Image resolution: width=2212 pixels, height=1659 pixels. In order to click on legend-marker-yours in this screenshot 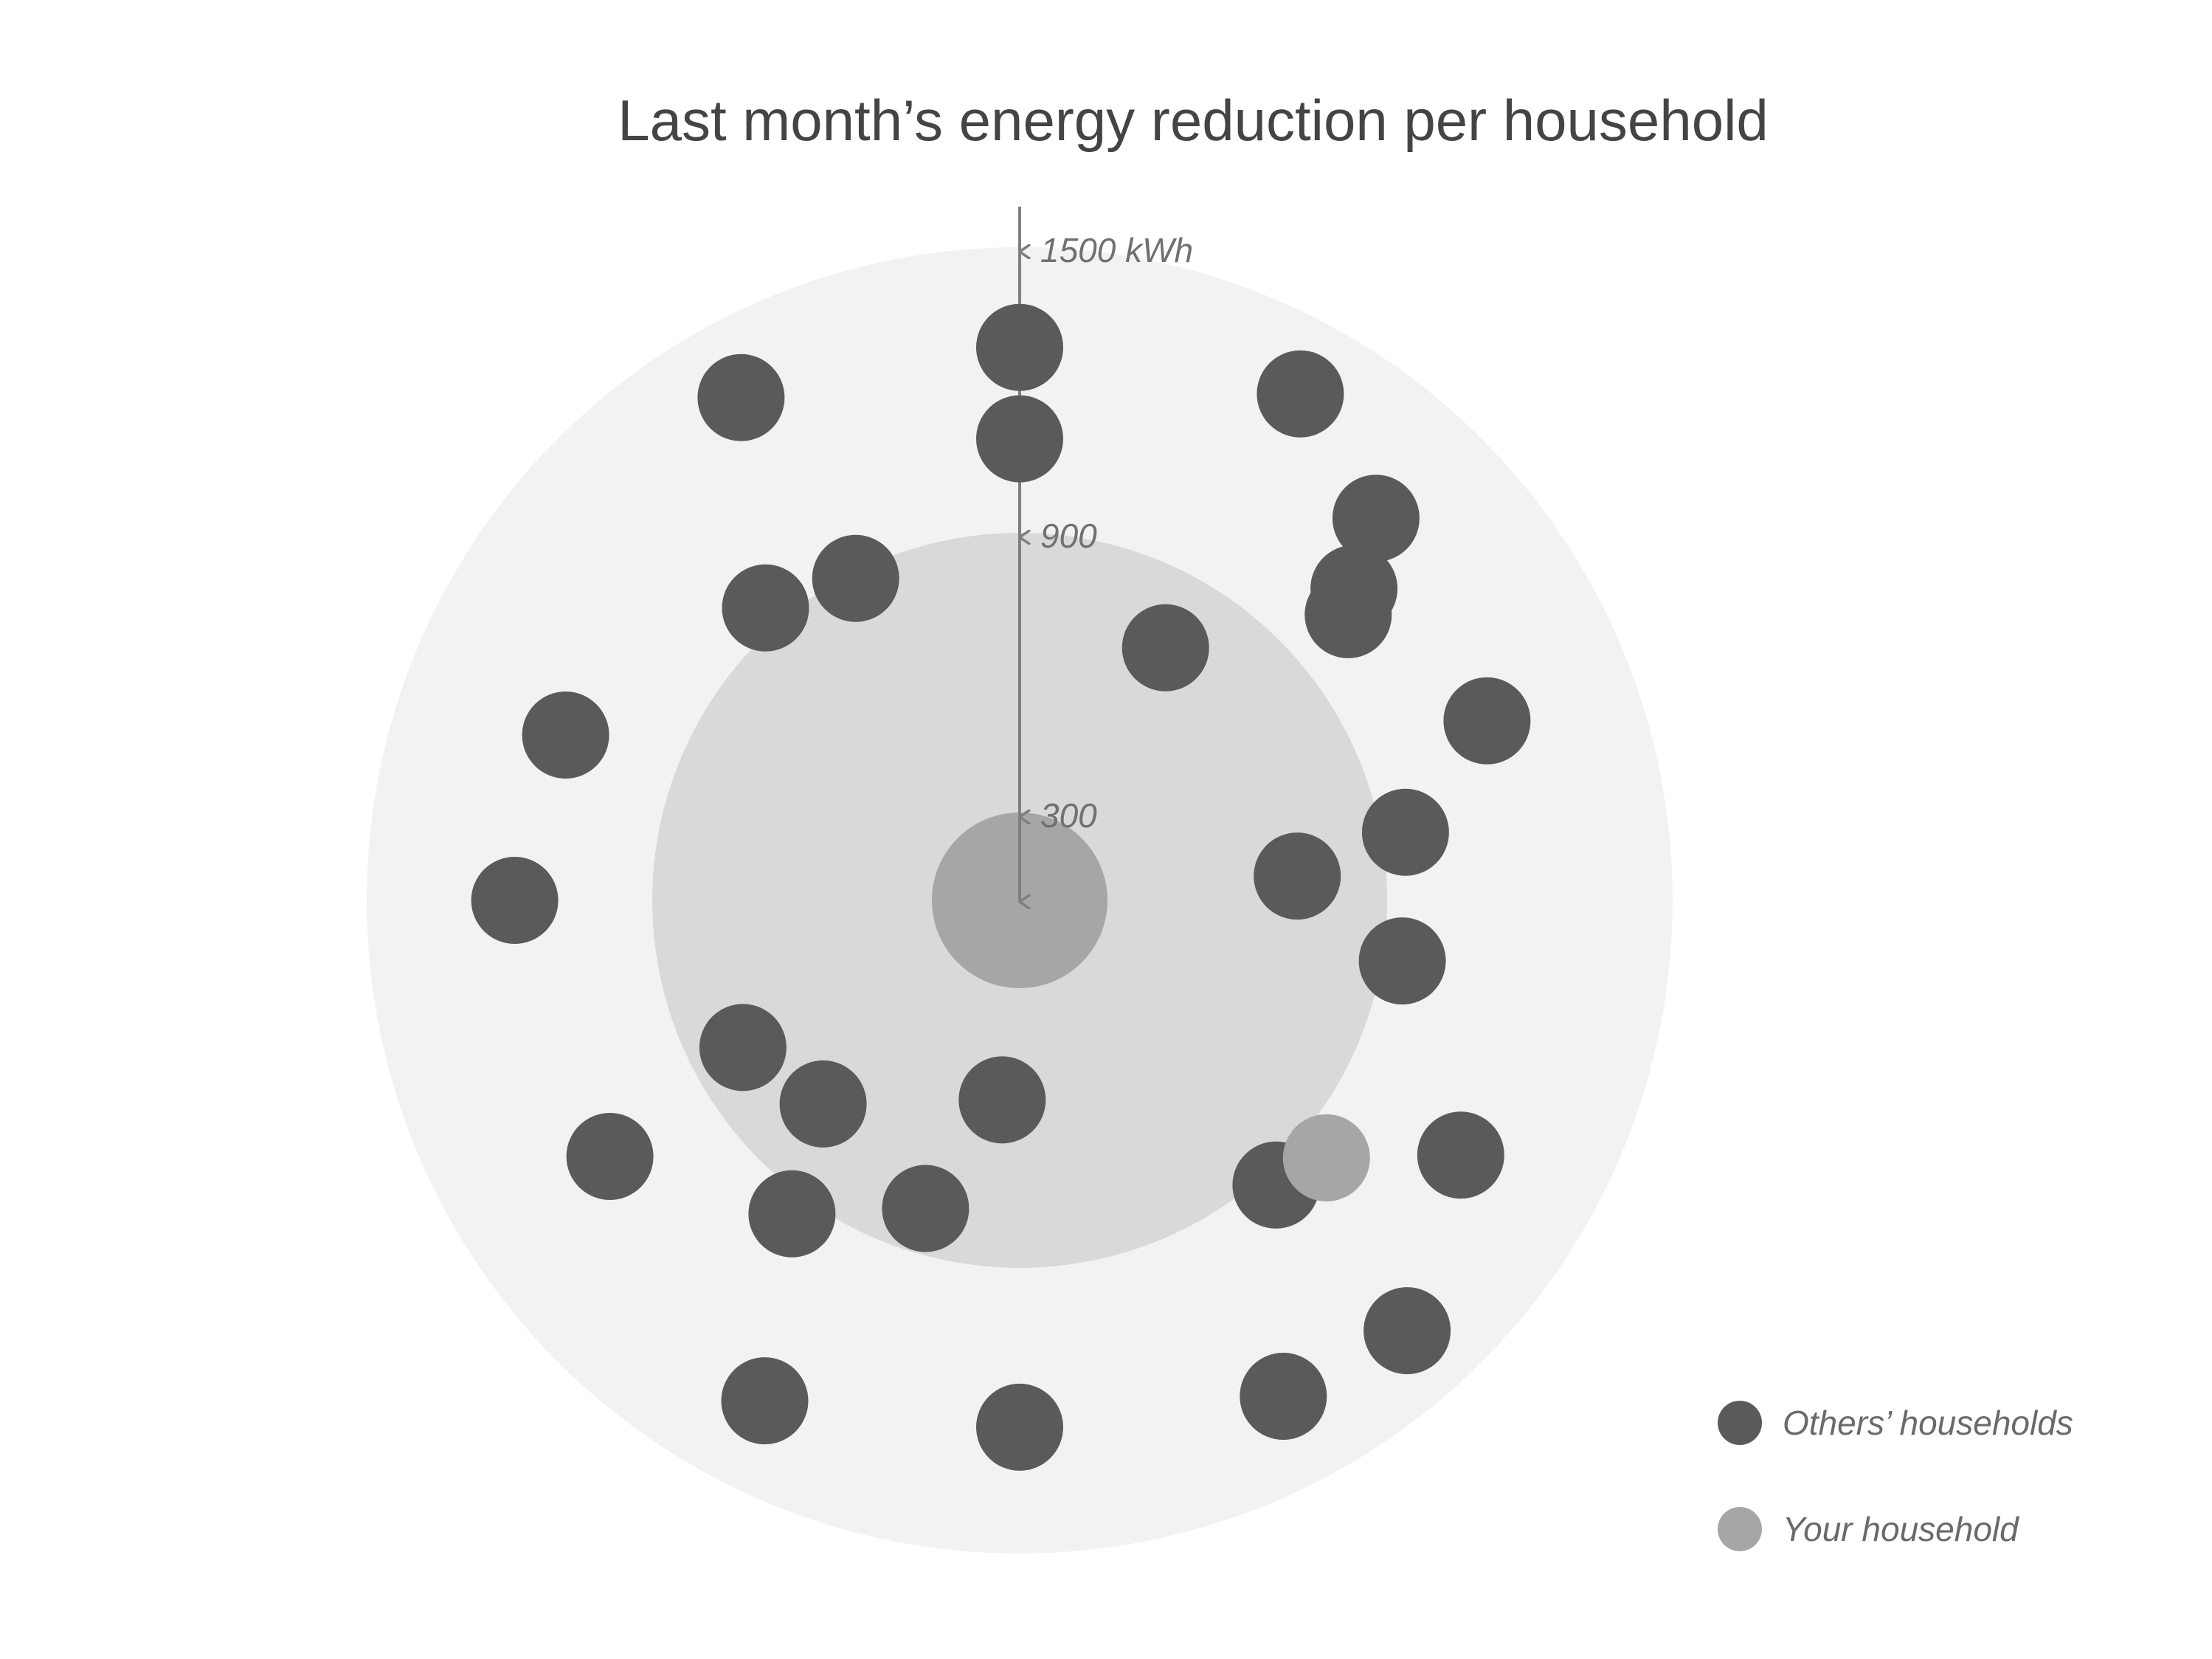, I will do `click(1740, 1529)`.